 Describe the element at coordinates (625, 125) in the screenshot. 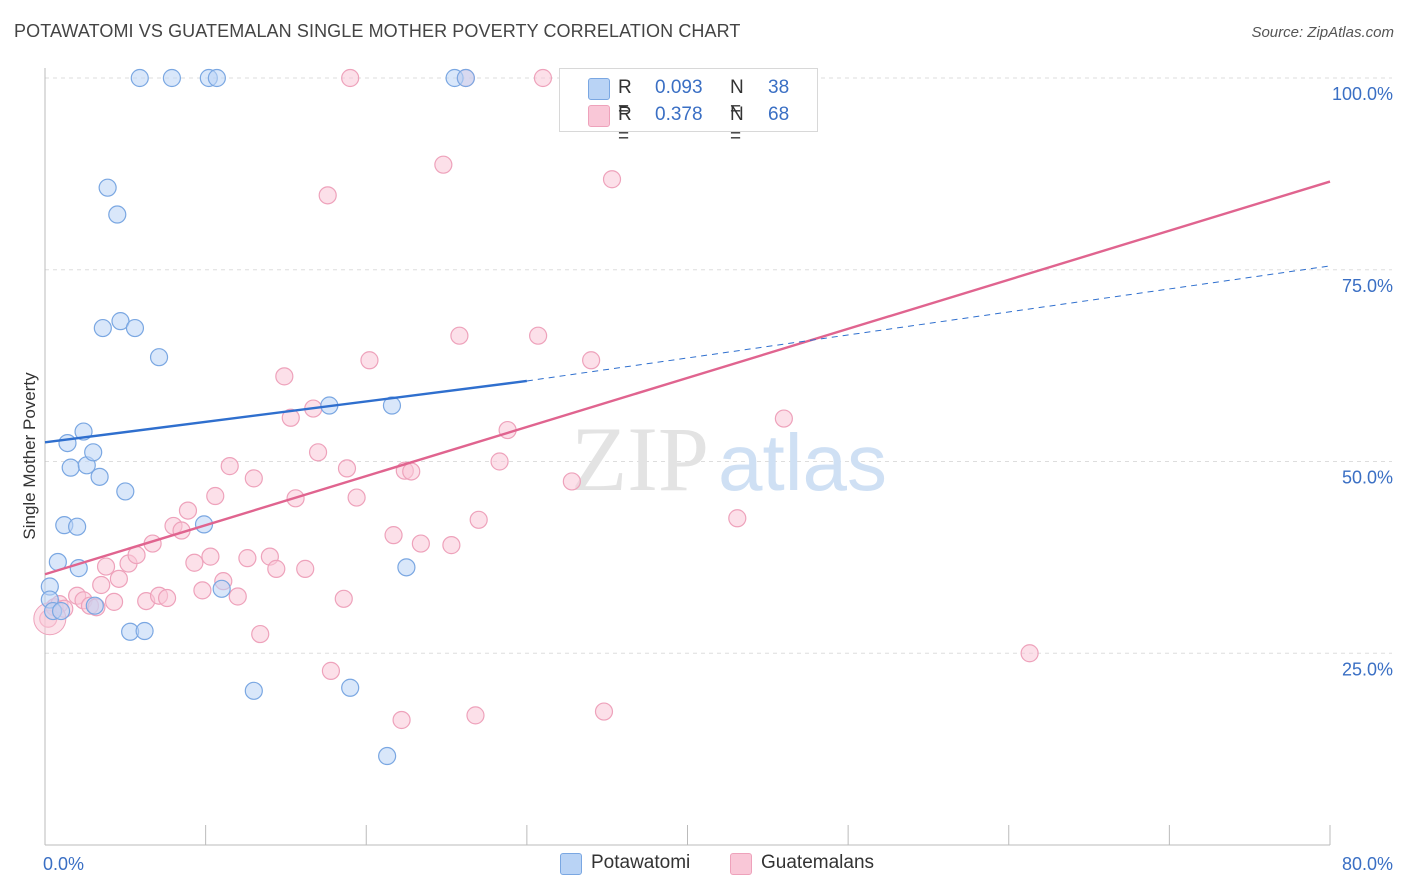

I see `r-label: R =` at that location.